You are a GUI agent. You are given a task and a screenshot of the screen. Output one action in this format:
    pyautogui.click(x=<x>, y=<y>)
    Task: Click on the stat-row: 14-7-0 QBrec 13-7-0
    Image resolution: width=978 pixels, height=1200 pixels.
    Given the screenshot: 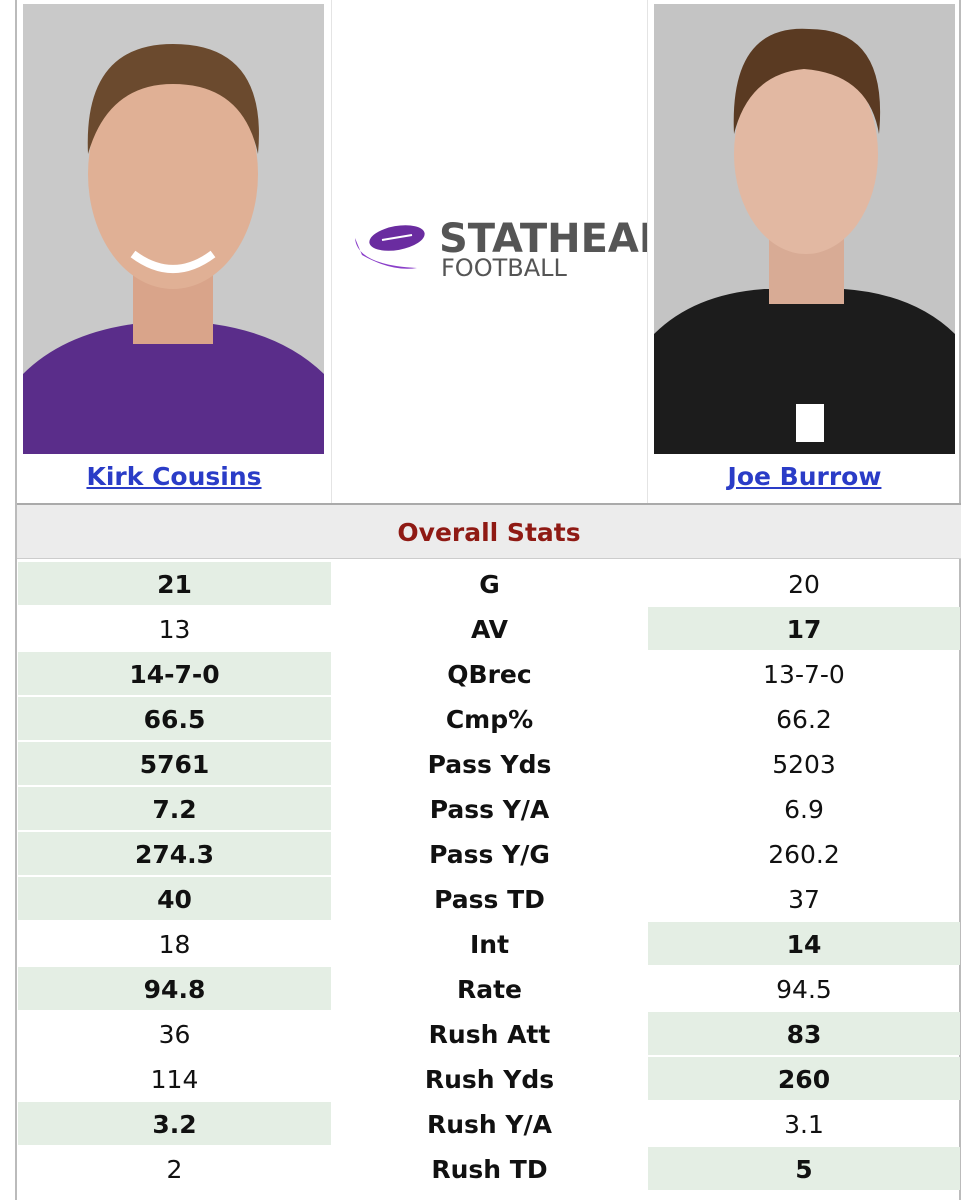 What is the action you would take?
    pyautogui.click(x=489, y=674)
    